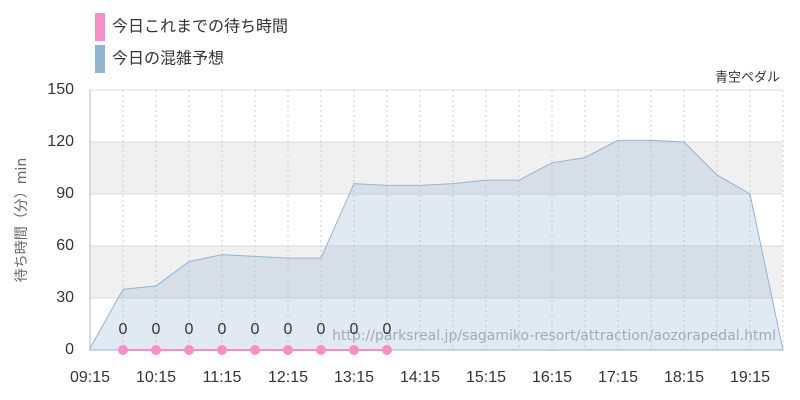 This screenshot has height=400, width=800. Describe the element at coordinates (60, 89) in the screenshot. I see `y-tick-label: 150` at that location.